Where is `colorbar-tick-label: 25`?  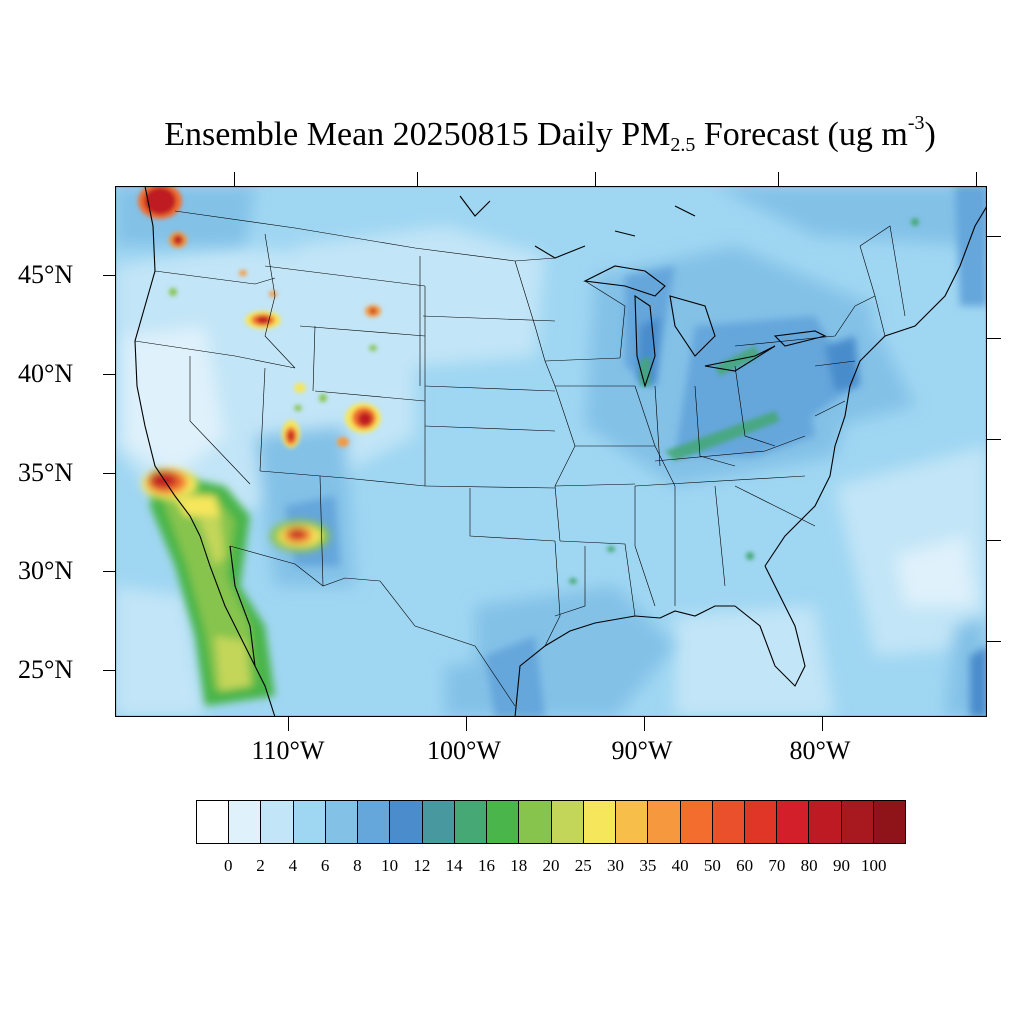
colorbar-tick-label: 25 is located at coordinates (583, 865).